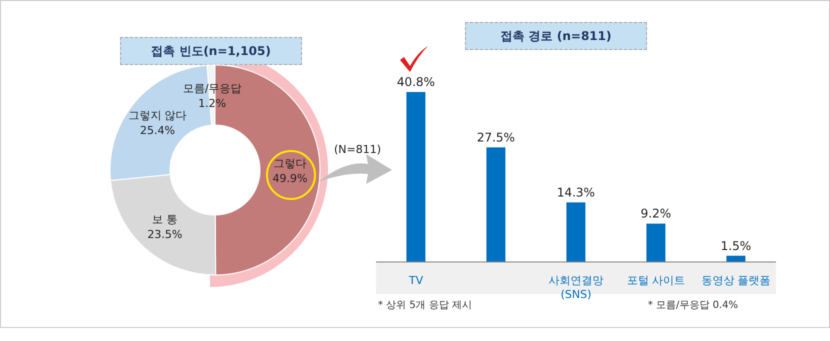  Describe the element at coordinates (693, 305) in the screenshot. I see `text: * 모름/무응답 0.4%` at that location.